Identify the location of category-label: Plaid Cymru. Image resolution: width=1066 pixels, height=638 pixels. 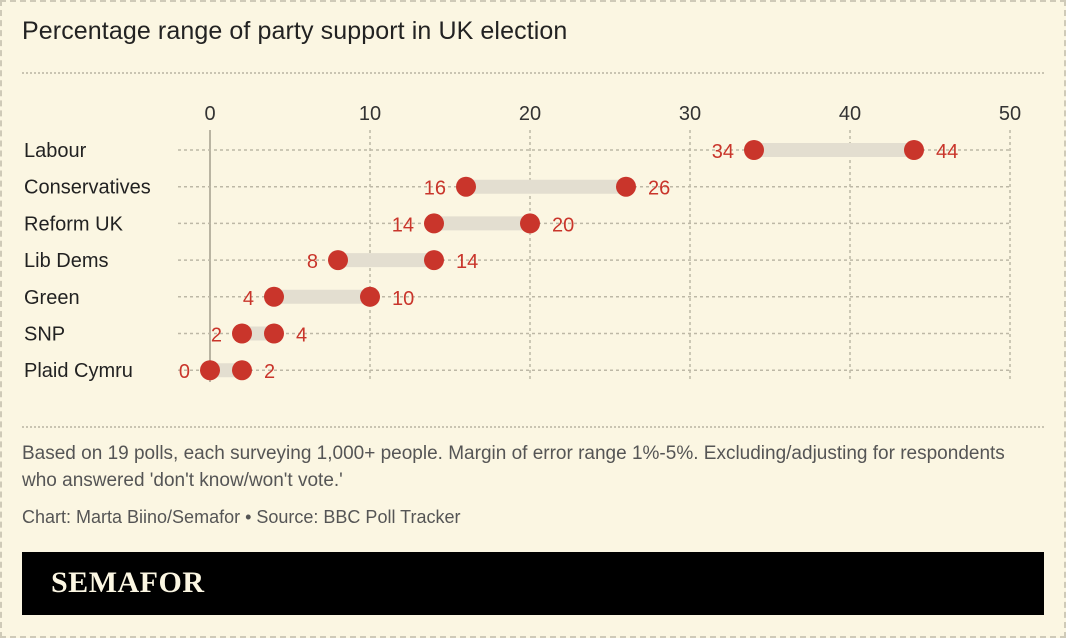
(78, 371).